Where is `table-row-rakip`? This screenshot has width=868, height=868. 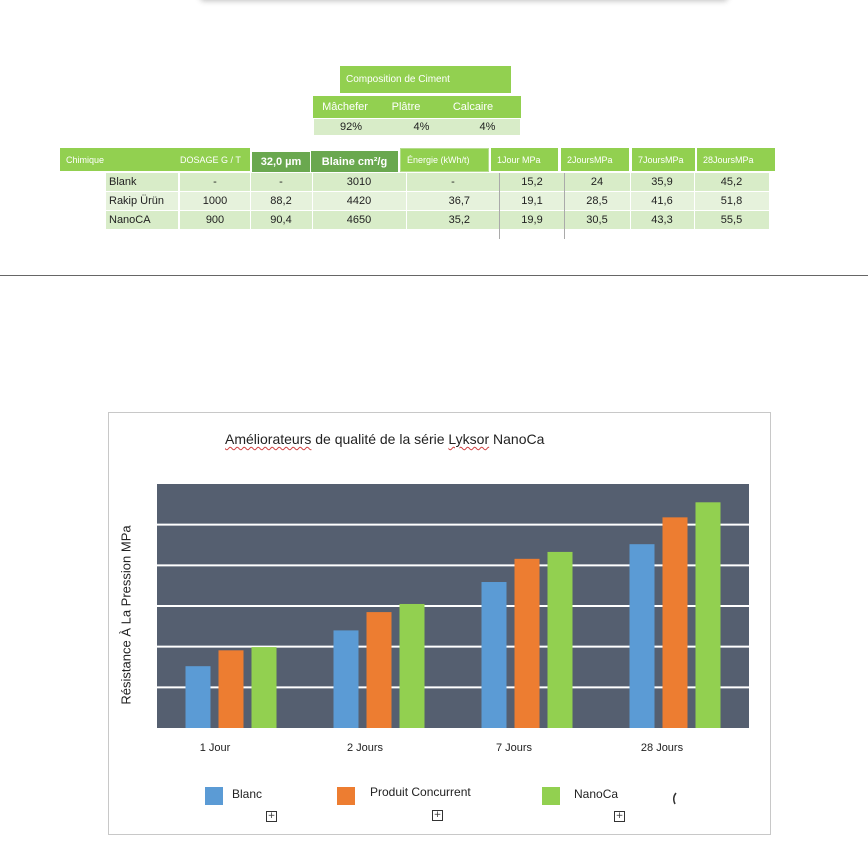 table-row-rakip is located at coordinates (437, 201).